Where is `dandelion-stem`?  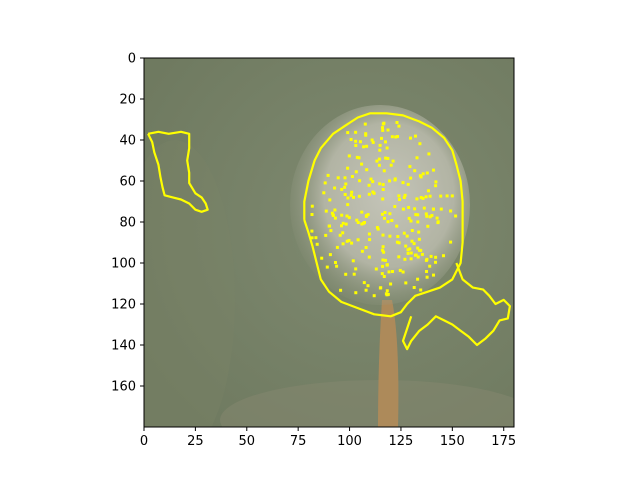 dandelion-stem is located at coordinates (388, 363).